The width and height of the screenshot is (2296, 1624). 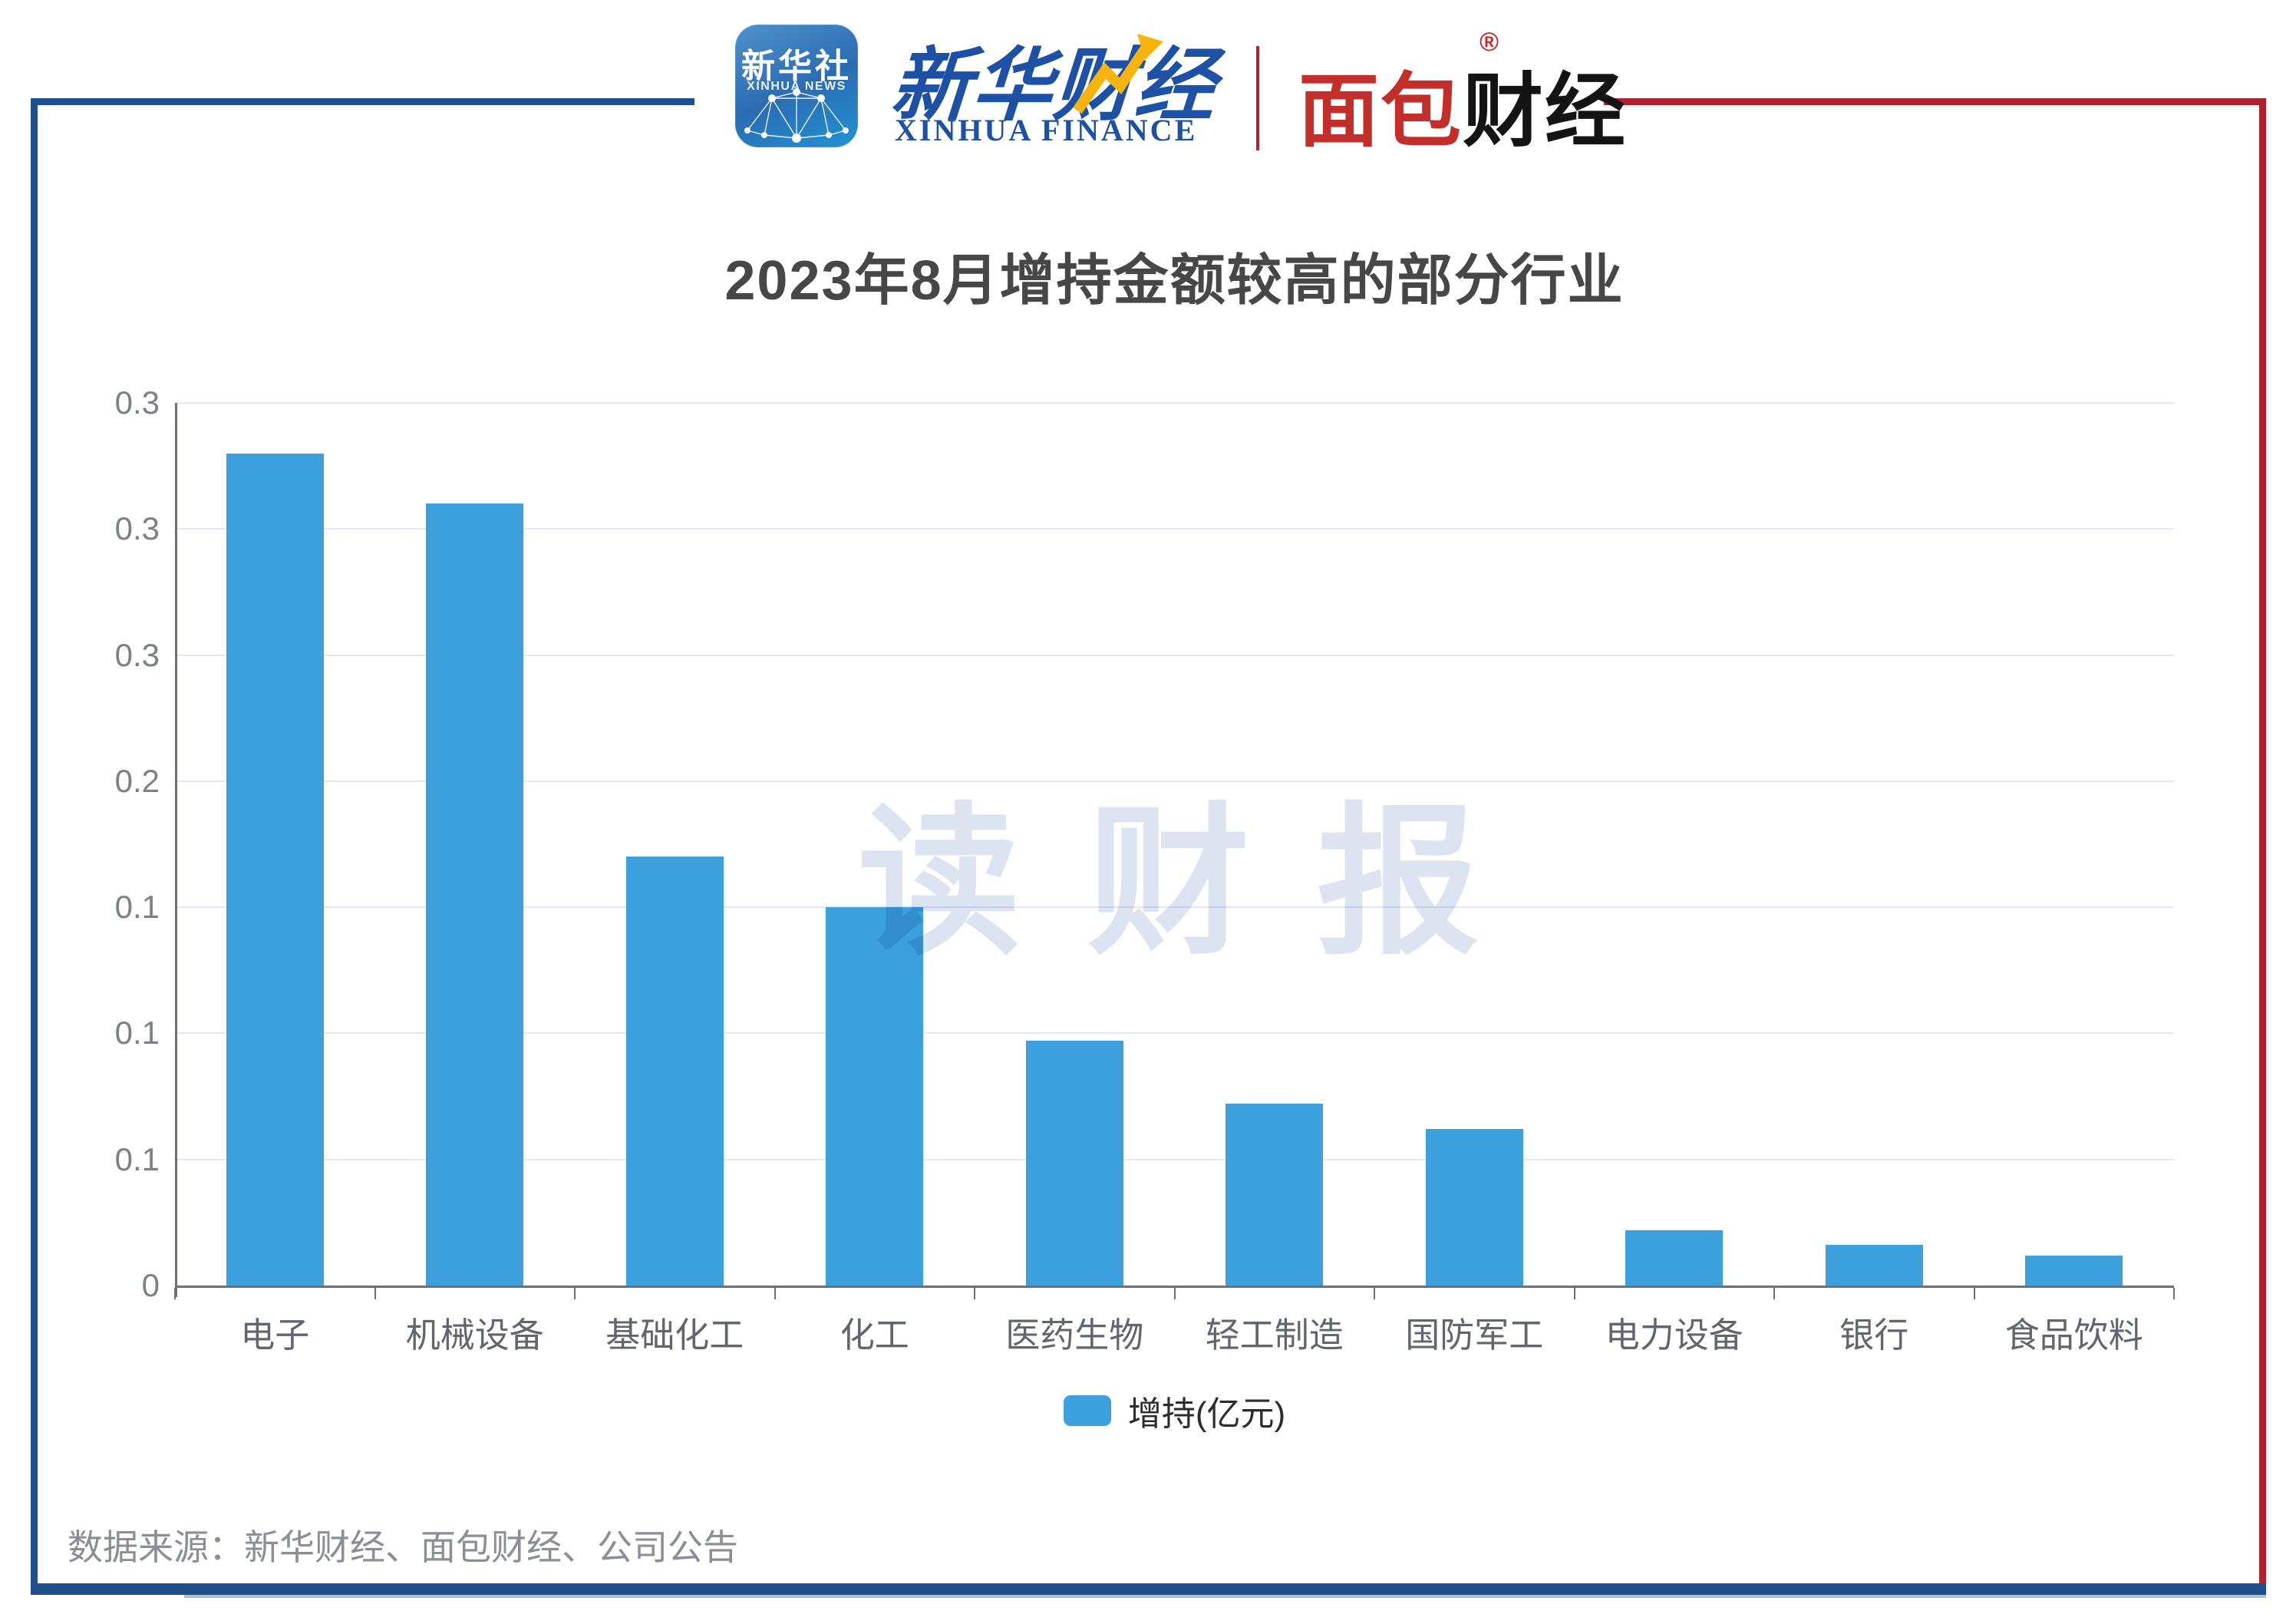 I want to click on frame-bottom-blue, so click(x=1148, y=1589).